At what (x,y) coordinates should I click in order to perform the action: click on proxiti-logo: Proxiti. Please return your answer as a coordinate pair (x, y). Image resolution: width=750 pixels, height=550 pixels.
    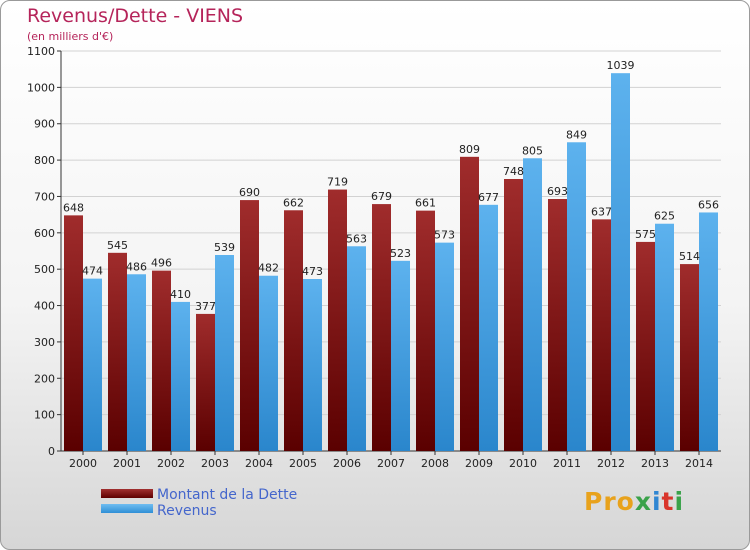
    Looking at the image, I should click on (634, 501).